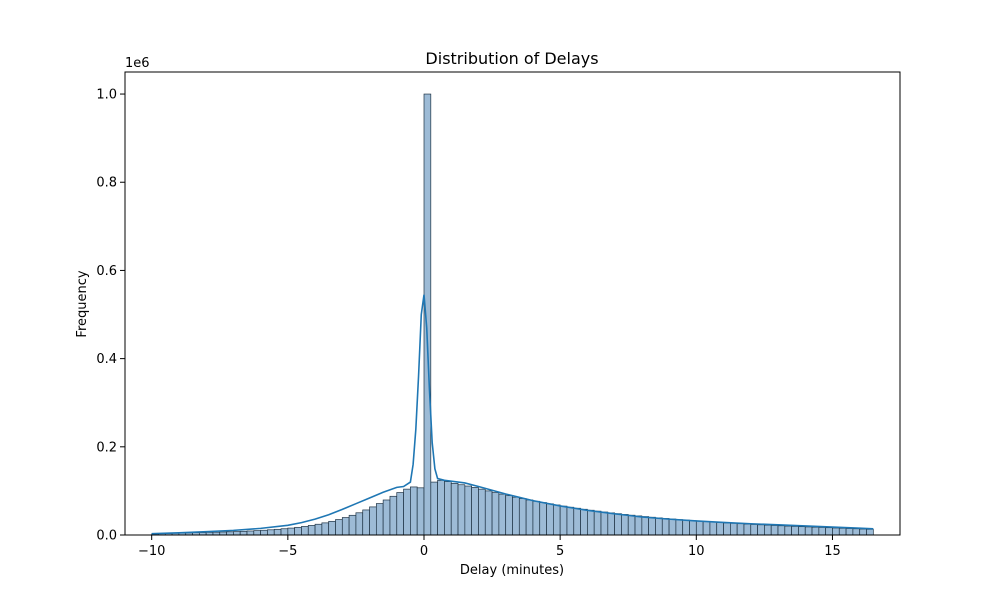  I want to click on y-tick-label: 1.0, so click(106, 95).